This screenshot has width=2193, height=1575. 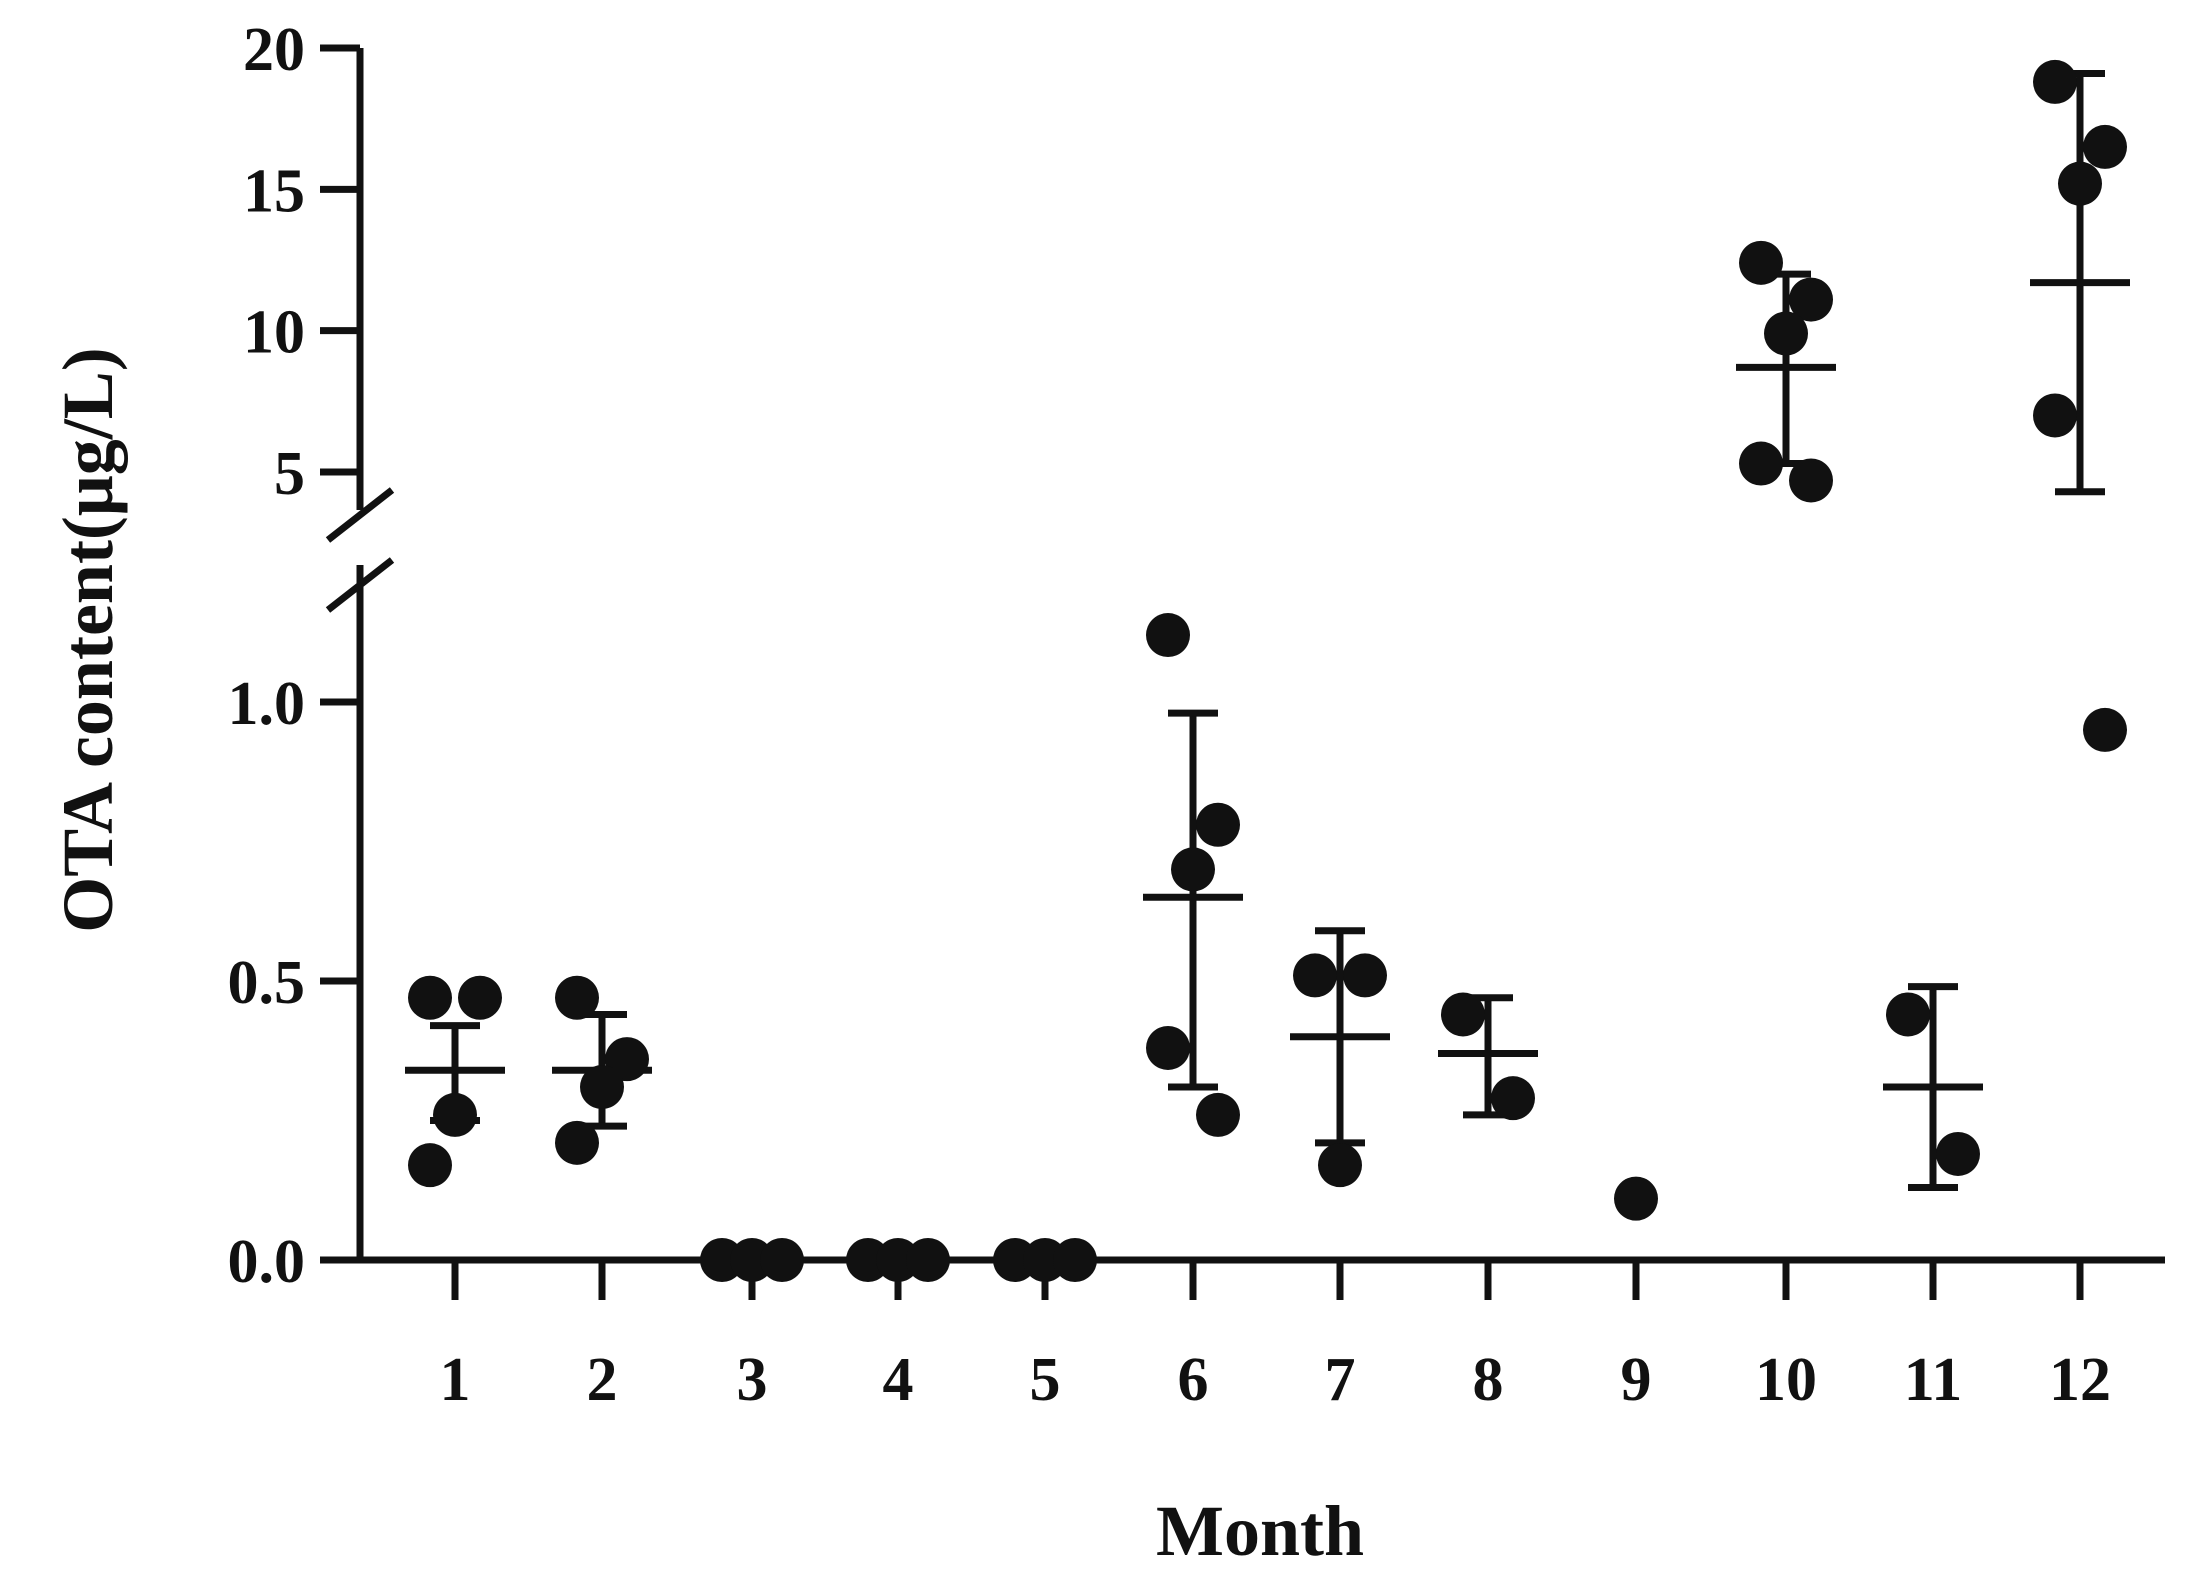 I want to click on x-tick-label: 11, so click(x=1933, y=1380).